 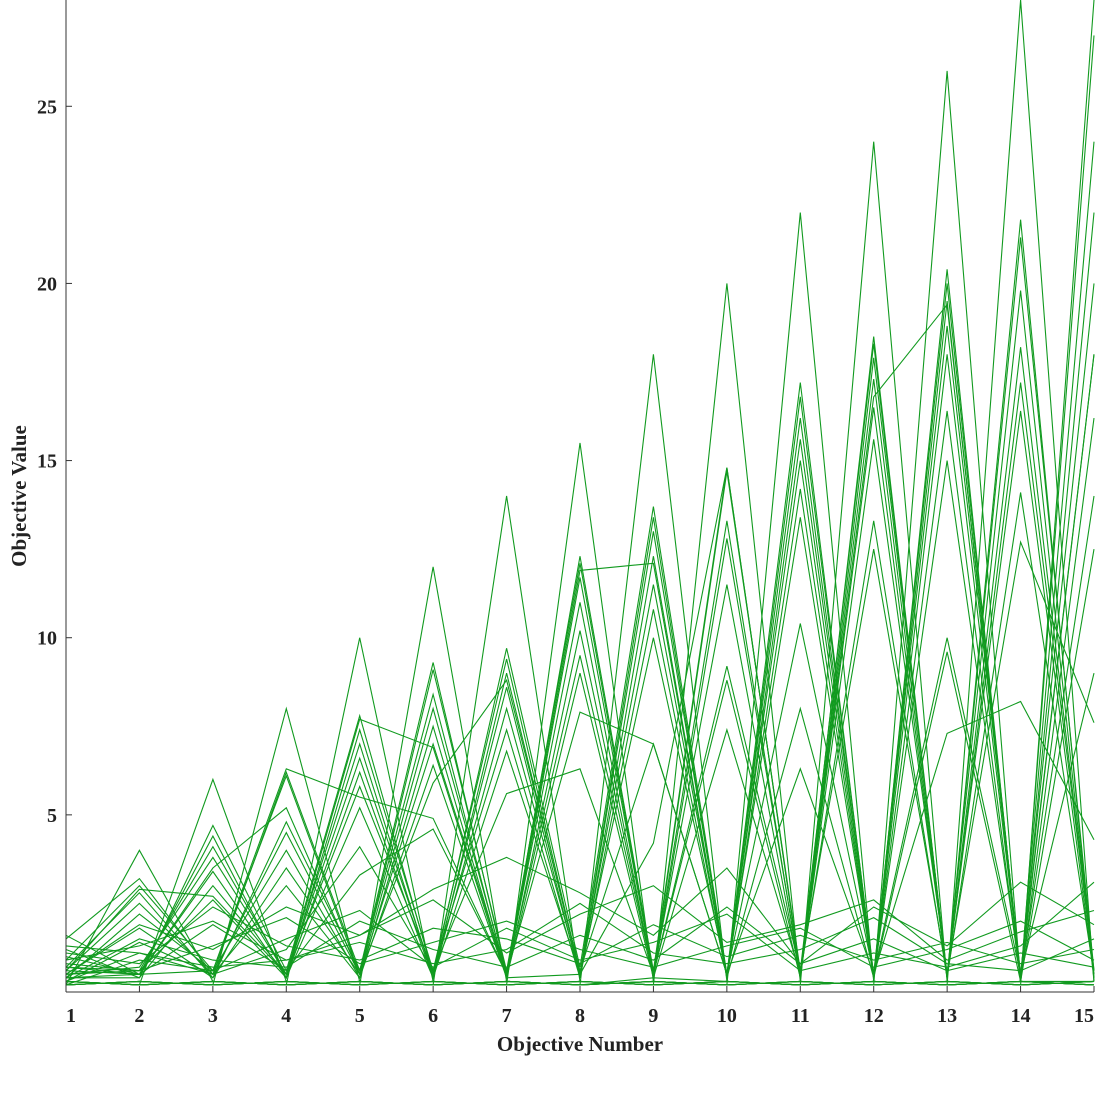 I want to click on x-tick-label-4: 4, so click(x=286, y=1016).